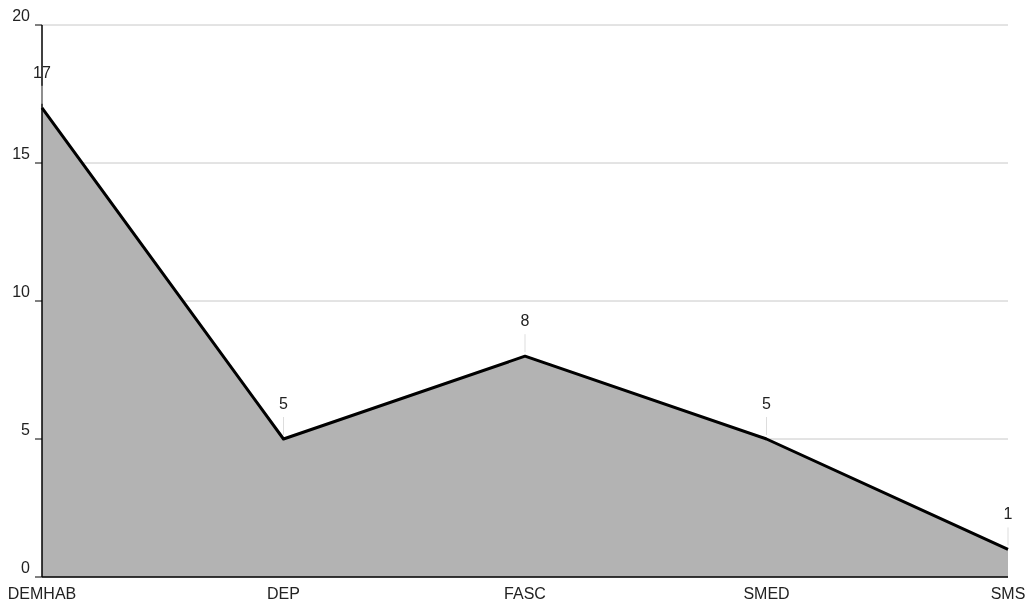 Image resolution: width=1033 pixels, height=607 pixels. Describe the element at coordinates (42, 593) in the screenshot. I see `x-tick-label: DEMHAB` at that location.